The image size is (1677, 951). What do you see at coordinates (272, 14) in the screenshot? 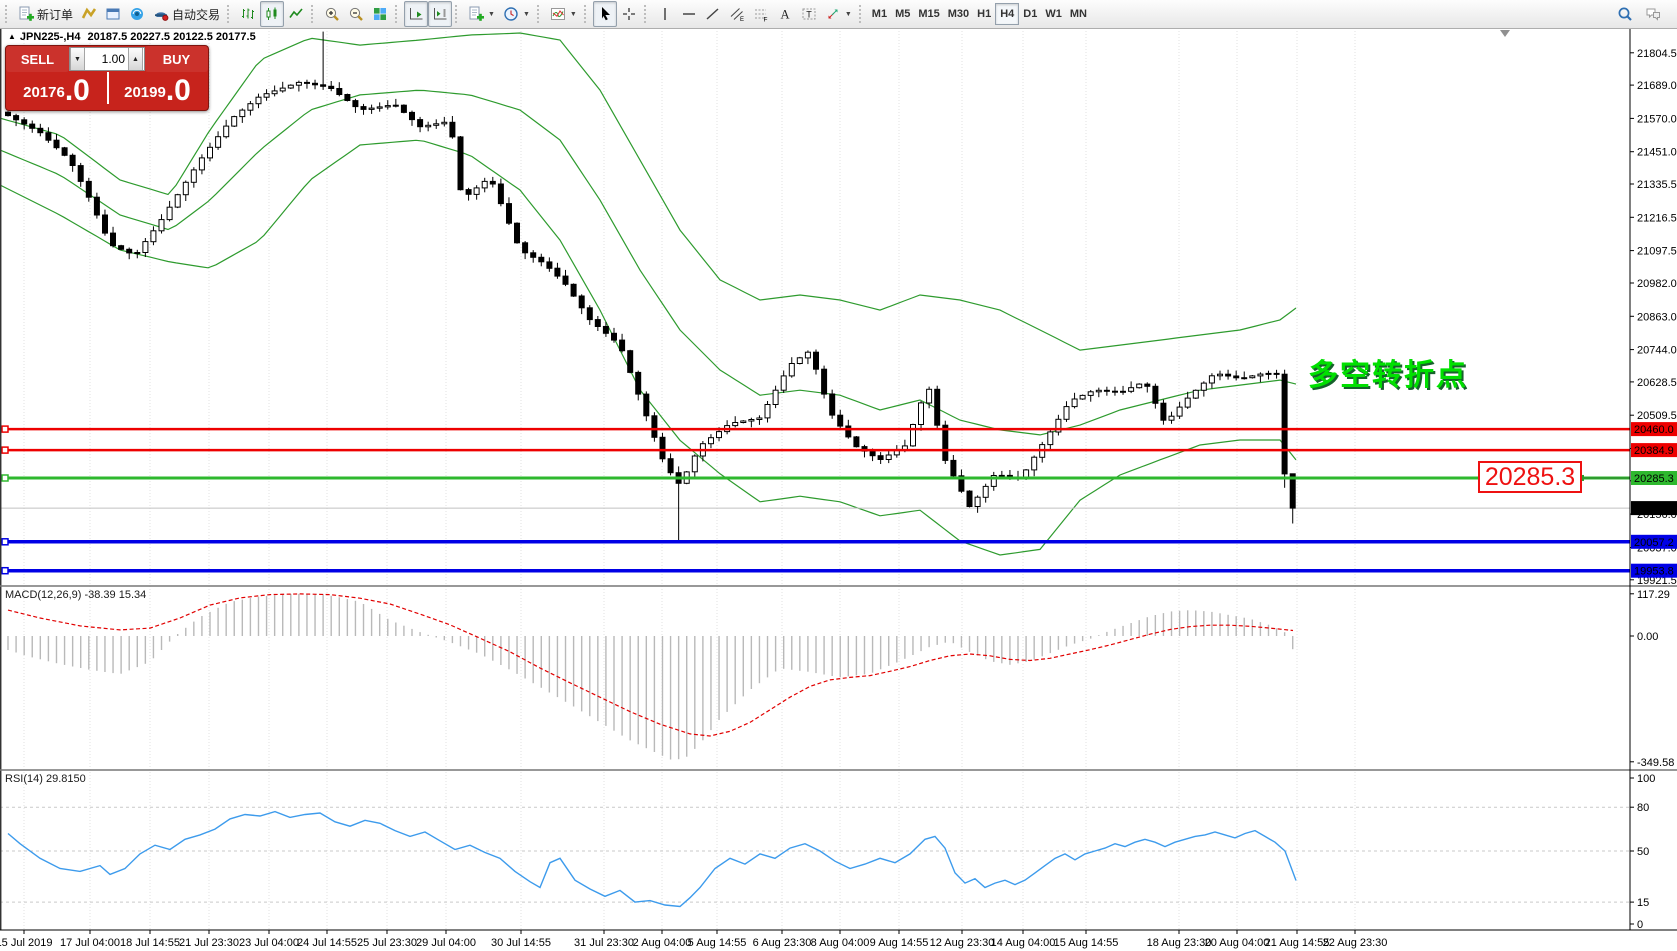
I see `candlestick-button` at bounding box center [272, 14].